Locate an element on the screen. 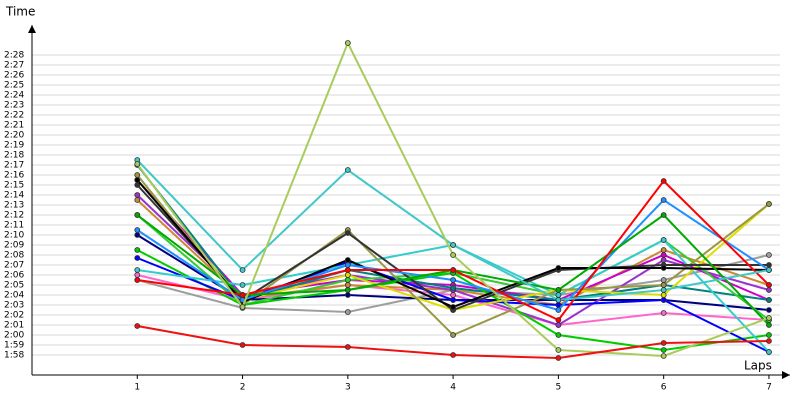  y-tick-label: 2:20 is located at coordinates (14, 136).